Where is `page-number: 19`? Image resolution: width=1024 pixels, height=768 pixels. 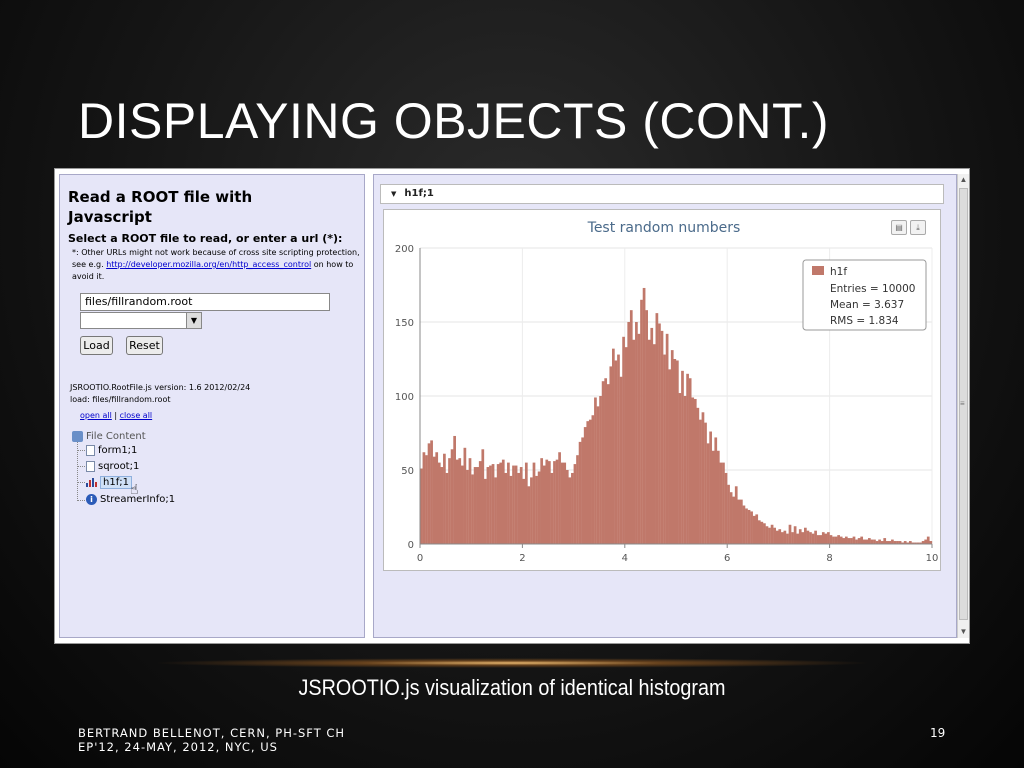
page-number: 19 is located at coordinates (938, 733).